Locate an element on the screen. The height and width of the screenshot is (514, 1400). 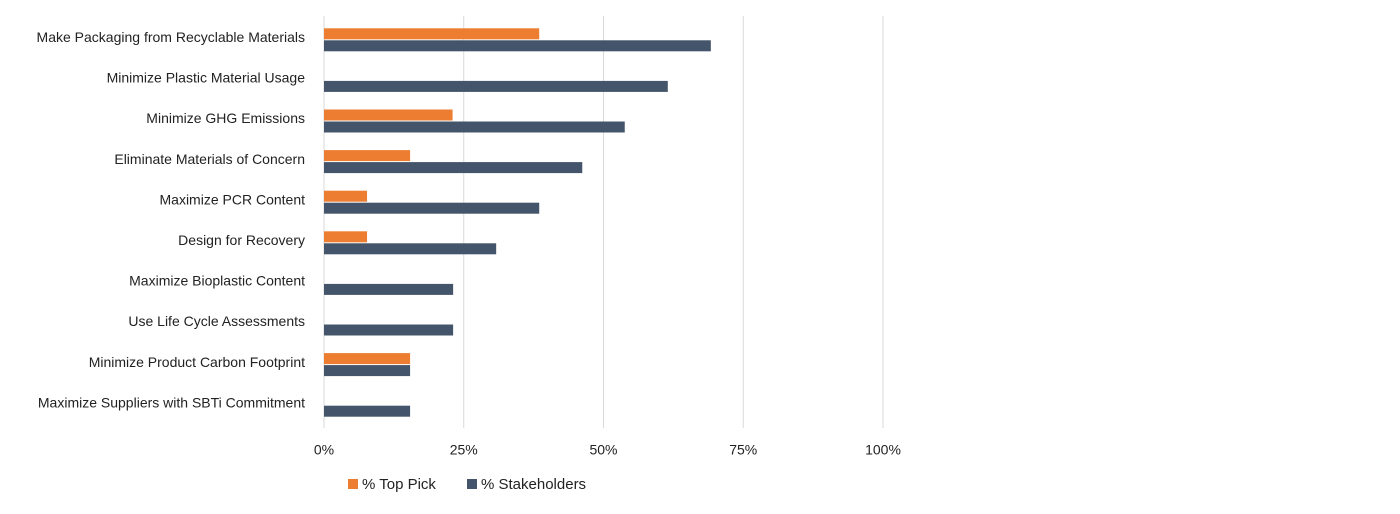
category-label: Minimize Product Carbon Footprint is located at coordinates (197, 362).